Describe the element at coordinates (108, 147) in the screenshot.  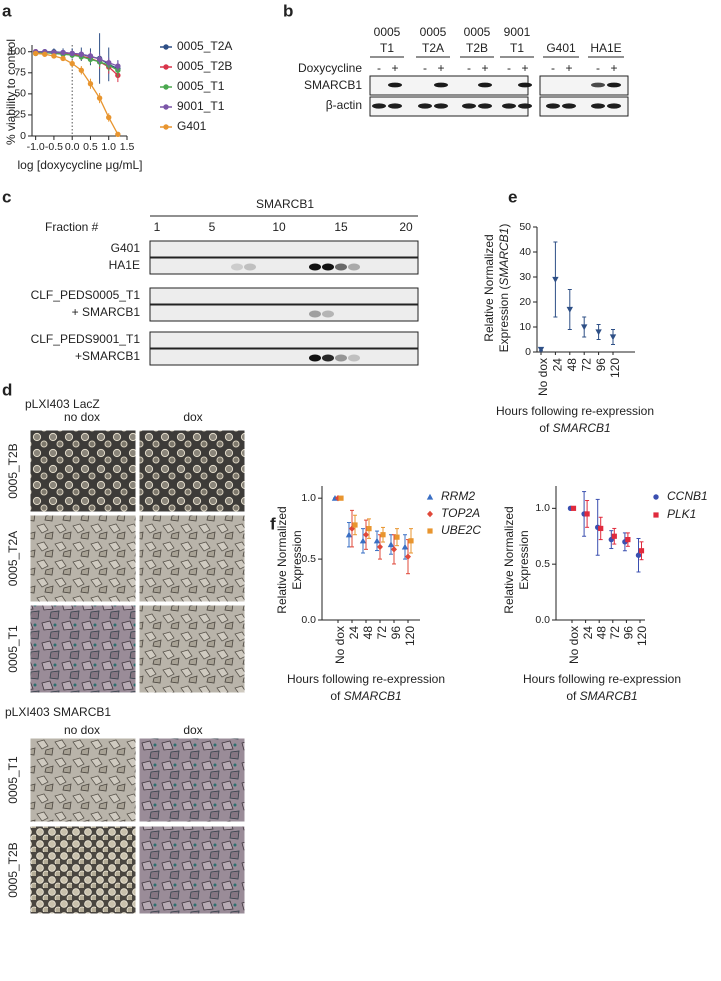
I see `x-tick-label: 1.0` at that location.